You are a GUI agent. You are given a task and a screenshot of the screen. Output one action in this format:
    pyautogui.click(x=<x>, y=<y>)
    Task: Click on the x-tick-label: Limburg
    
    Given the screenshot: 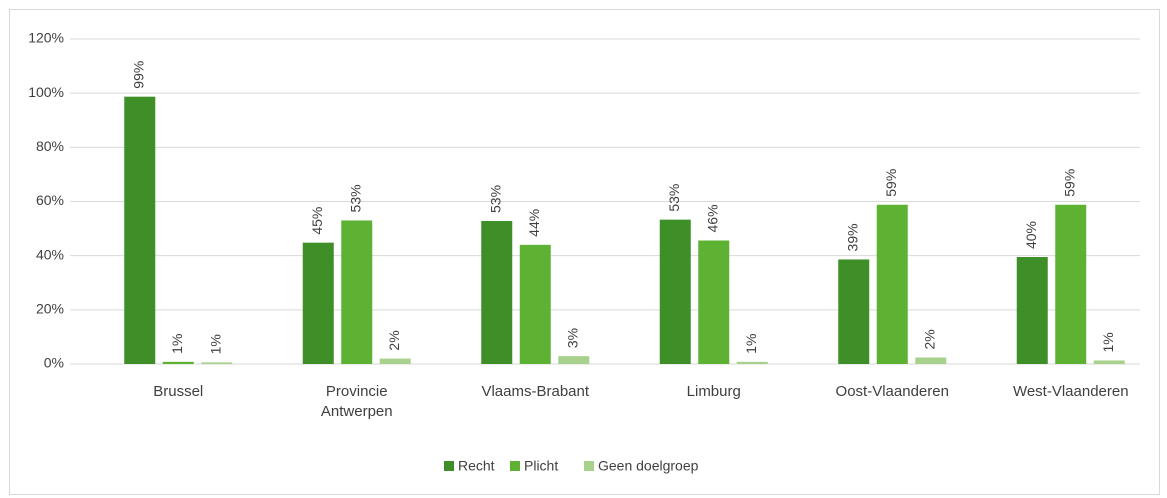 What is the action you would take?
    pyautogui.click(x=713, y=391)
    